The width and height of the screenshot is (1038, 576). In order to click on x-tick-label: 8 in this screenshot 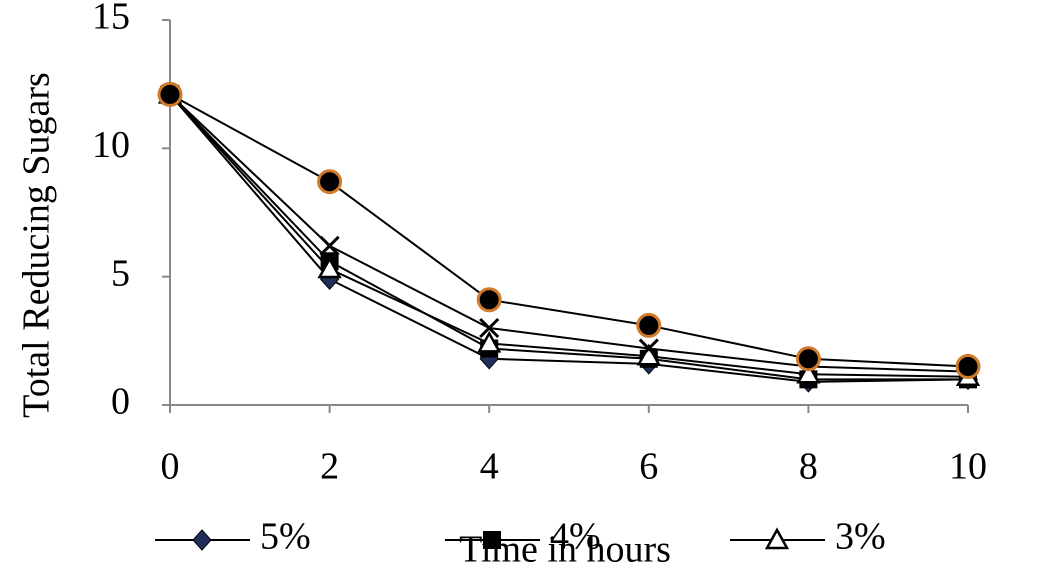, I will do `click(808, 467)`.